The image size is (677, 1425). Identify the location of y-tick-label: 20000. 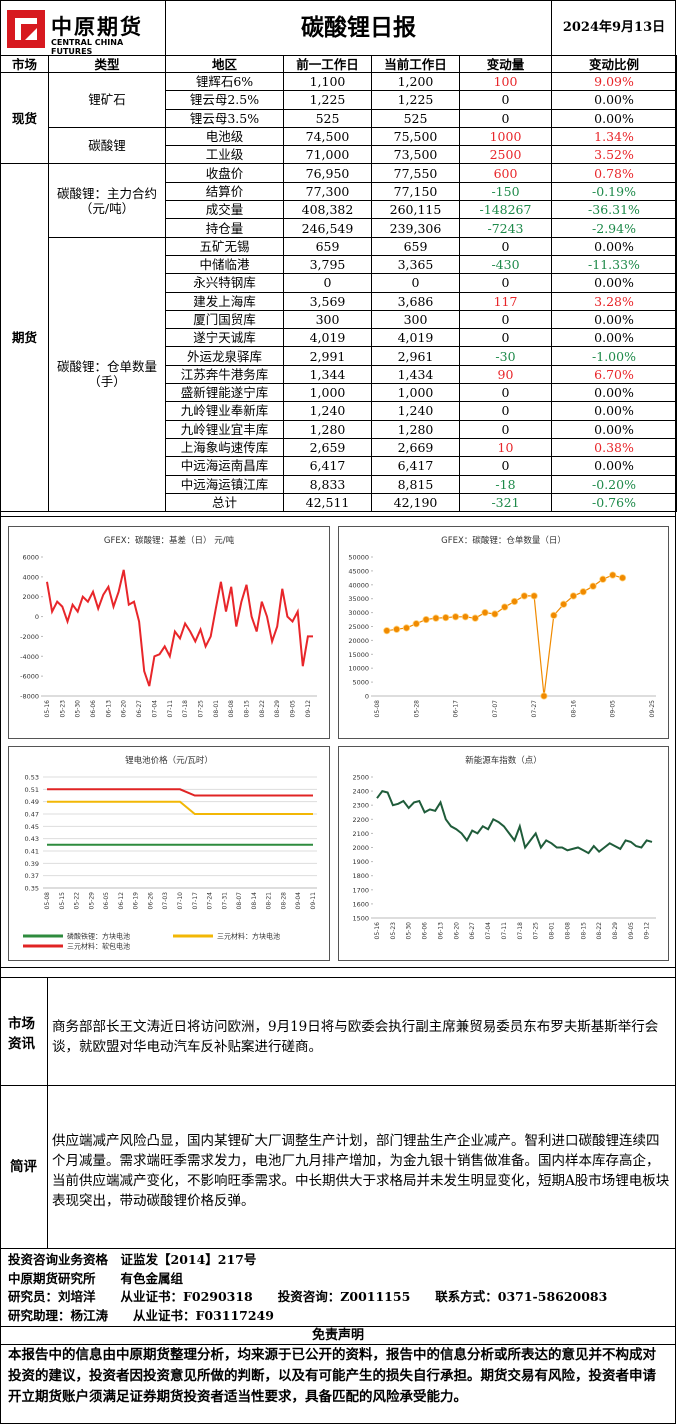
(358, 641).